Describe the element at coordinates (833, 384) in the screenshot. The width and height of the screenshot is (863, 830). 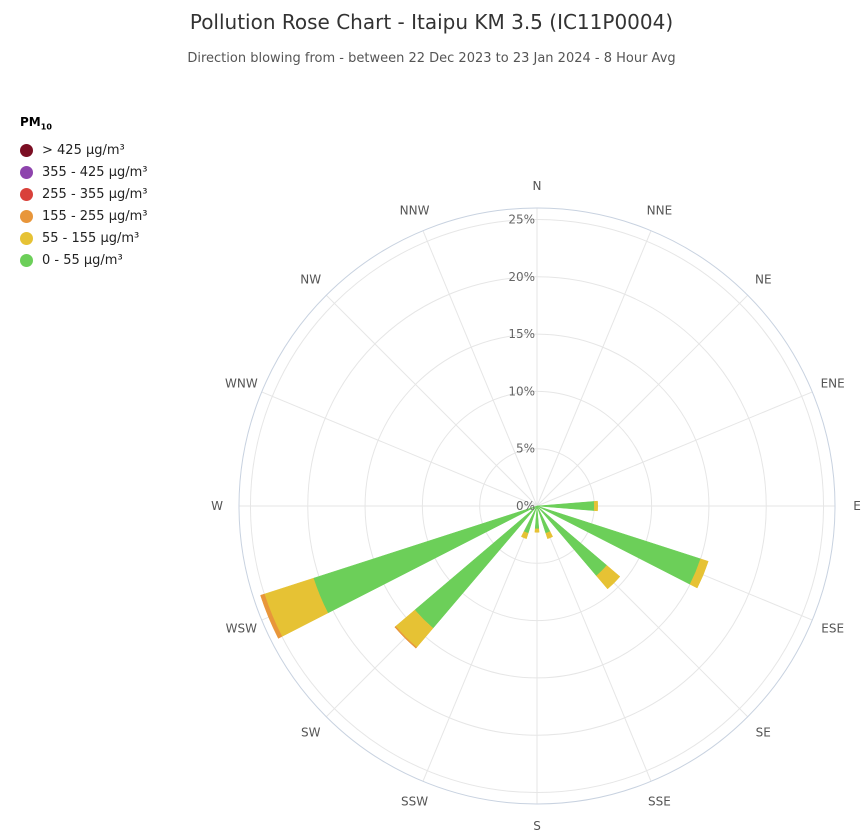
I see `direction-label: ENE` at that location.